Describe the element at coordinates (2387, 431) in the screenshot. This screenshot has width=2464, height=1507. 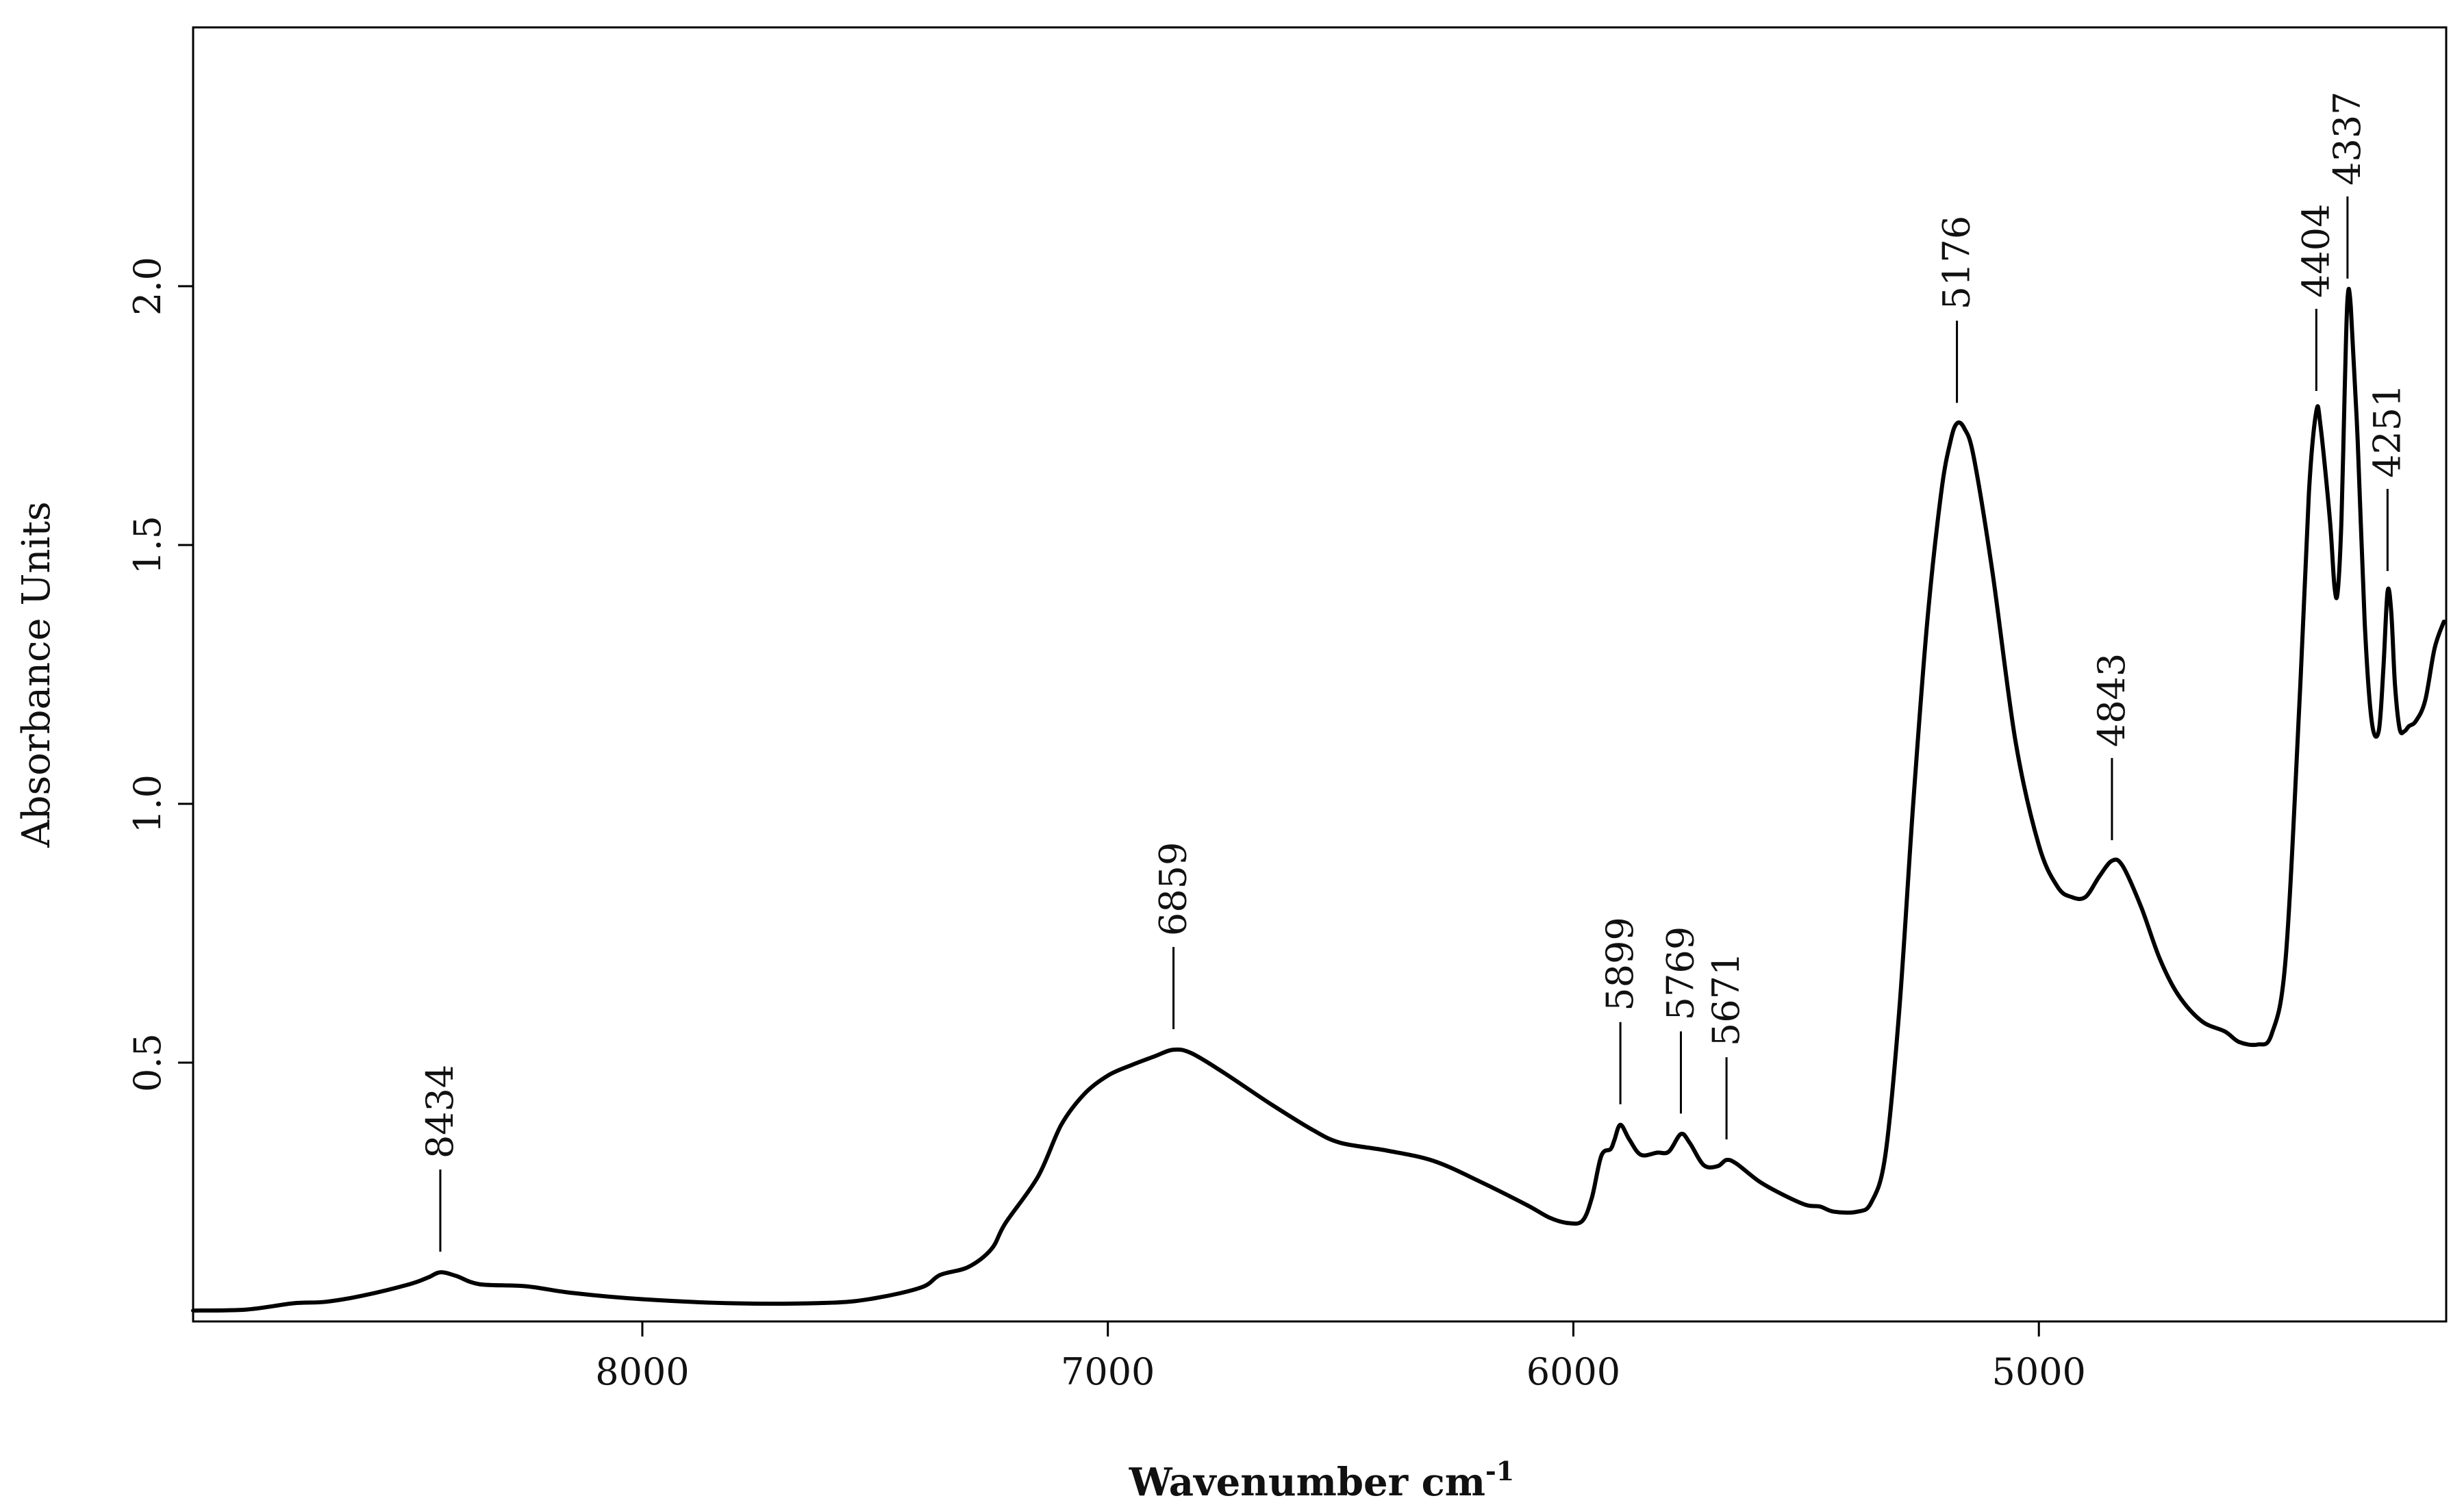
I see `peak-label: 4251` at that location.